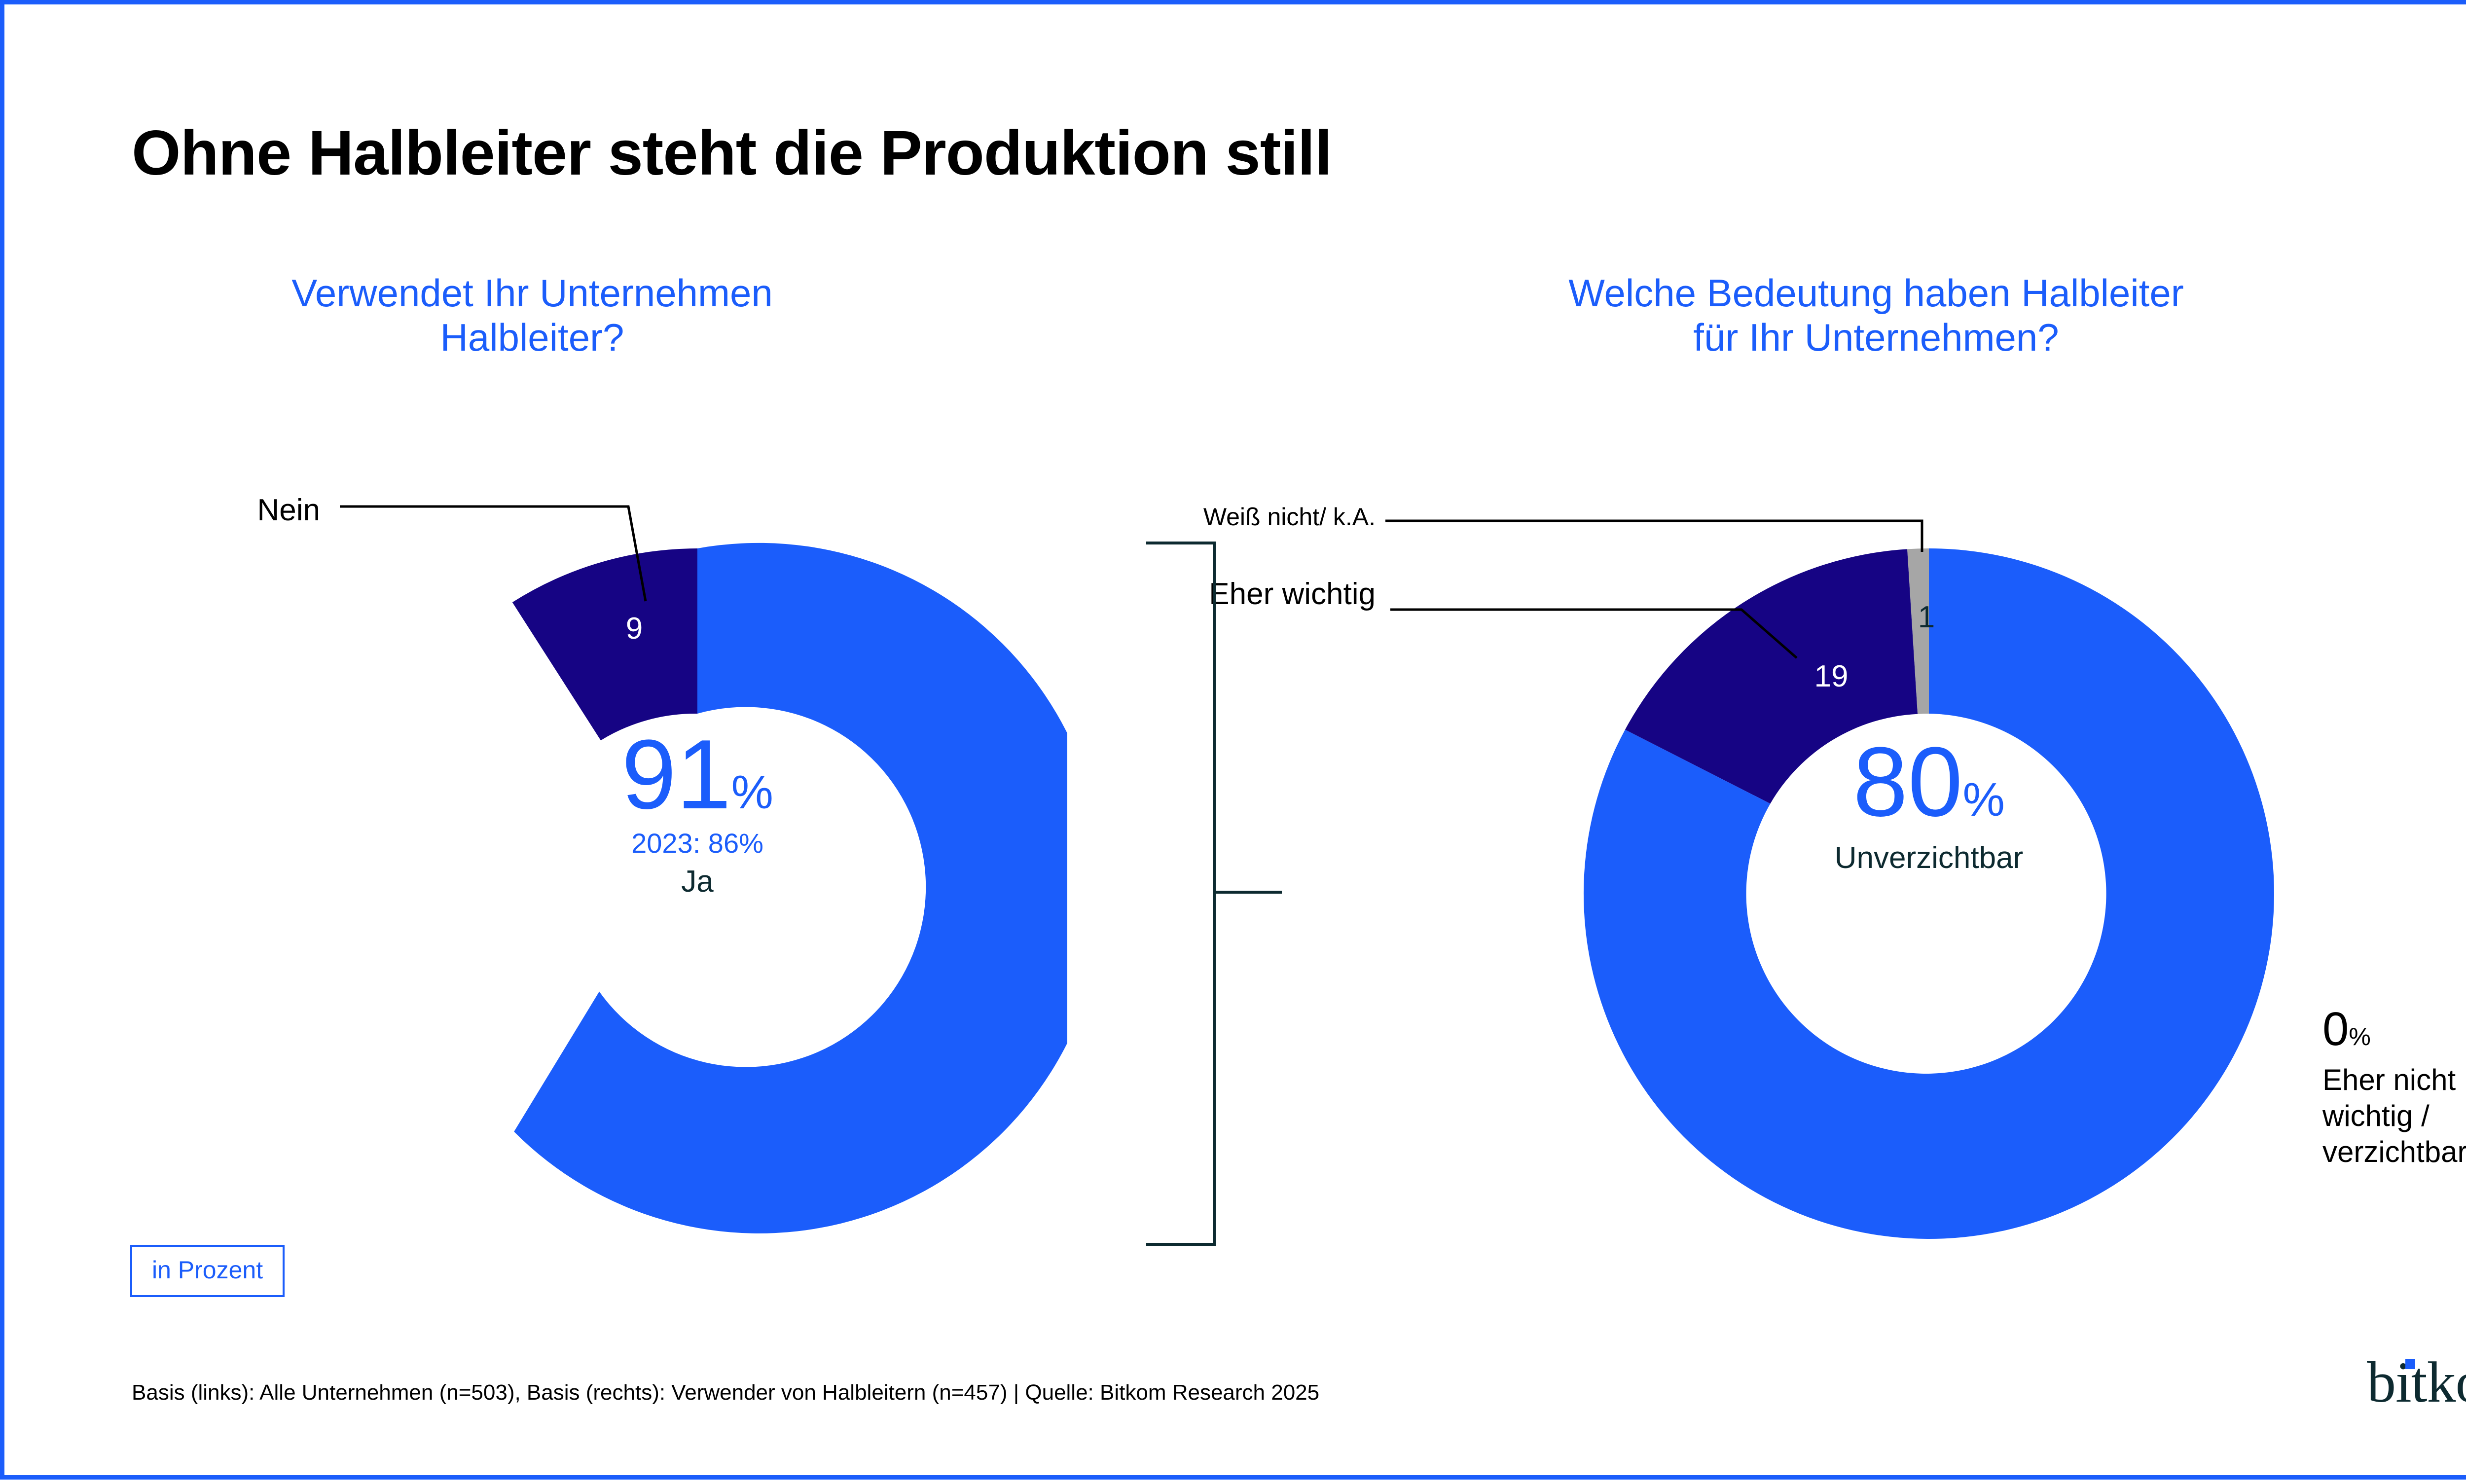  I want to click on left-callout-nein: Nein, so click(288, 510).